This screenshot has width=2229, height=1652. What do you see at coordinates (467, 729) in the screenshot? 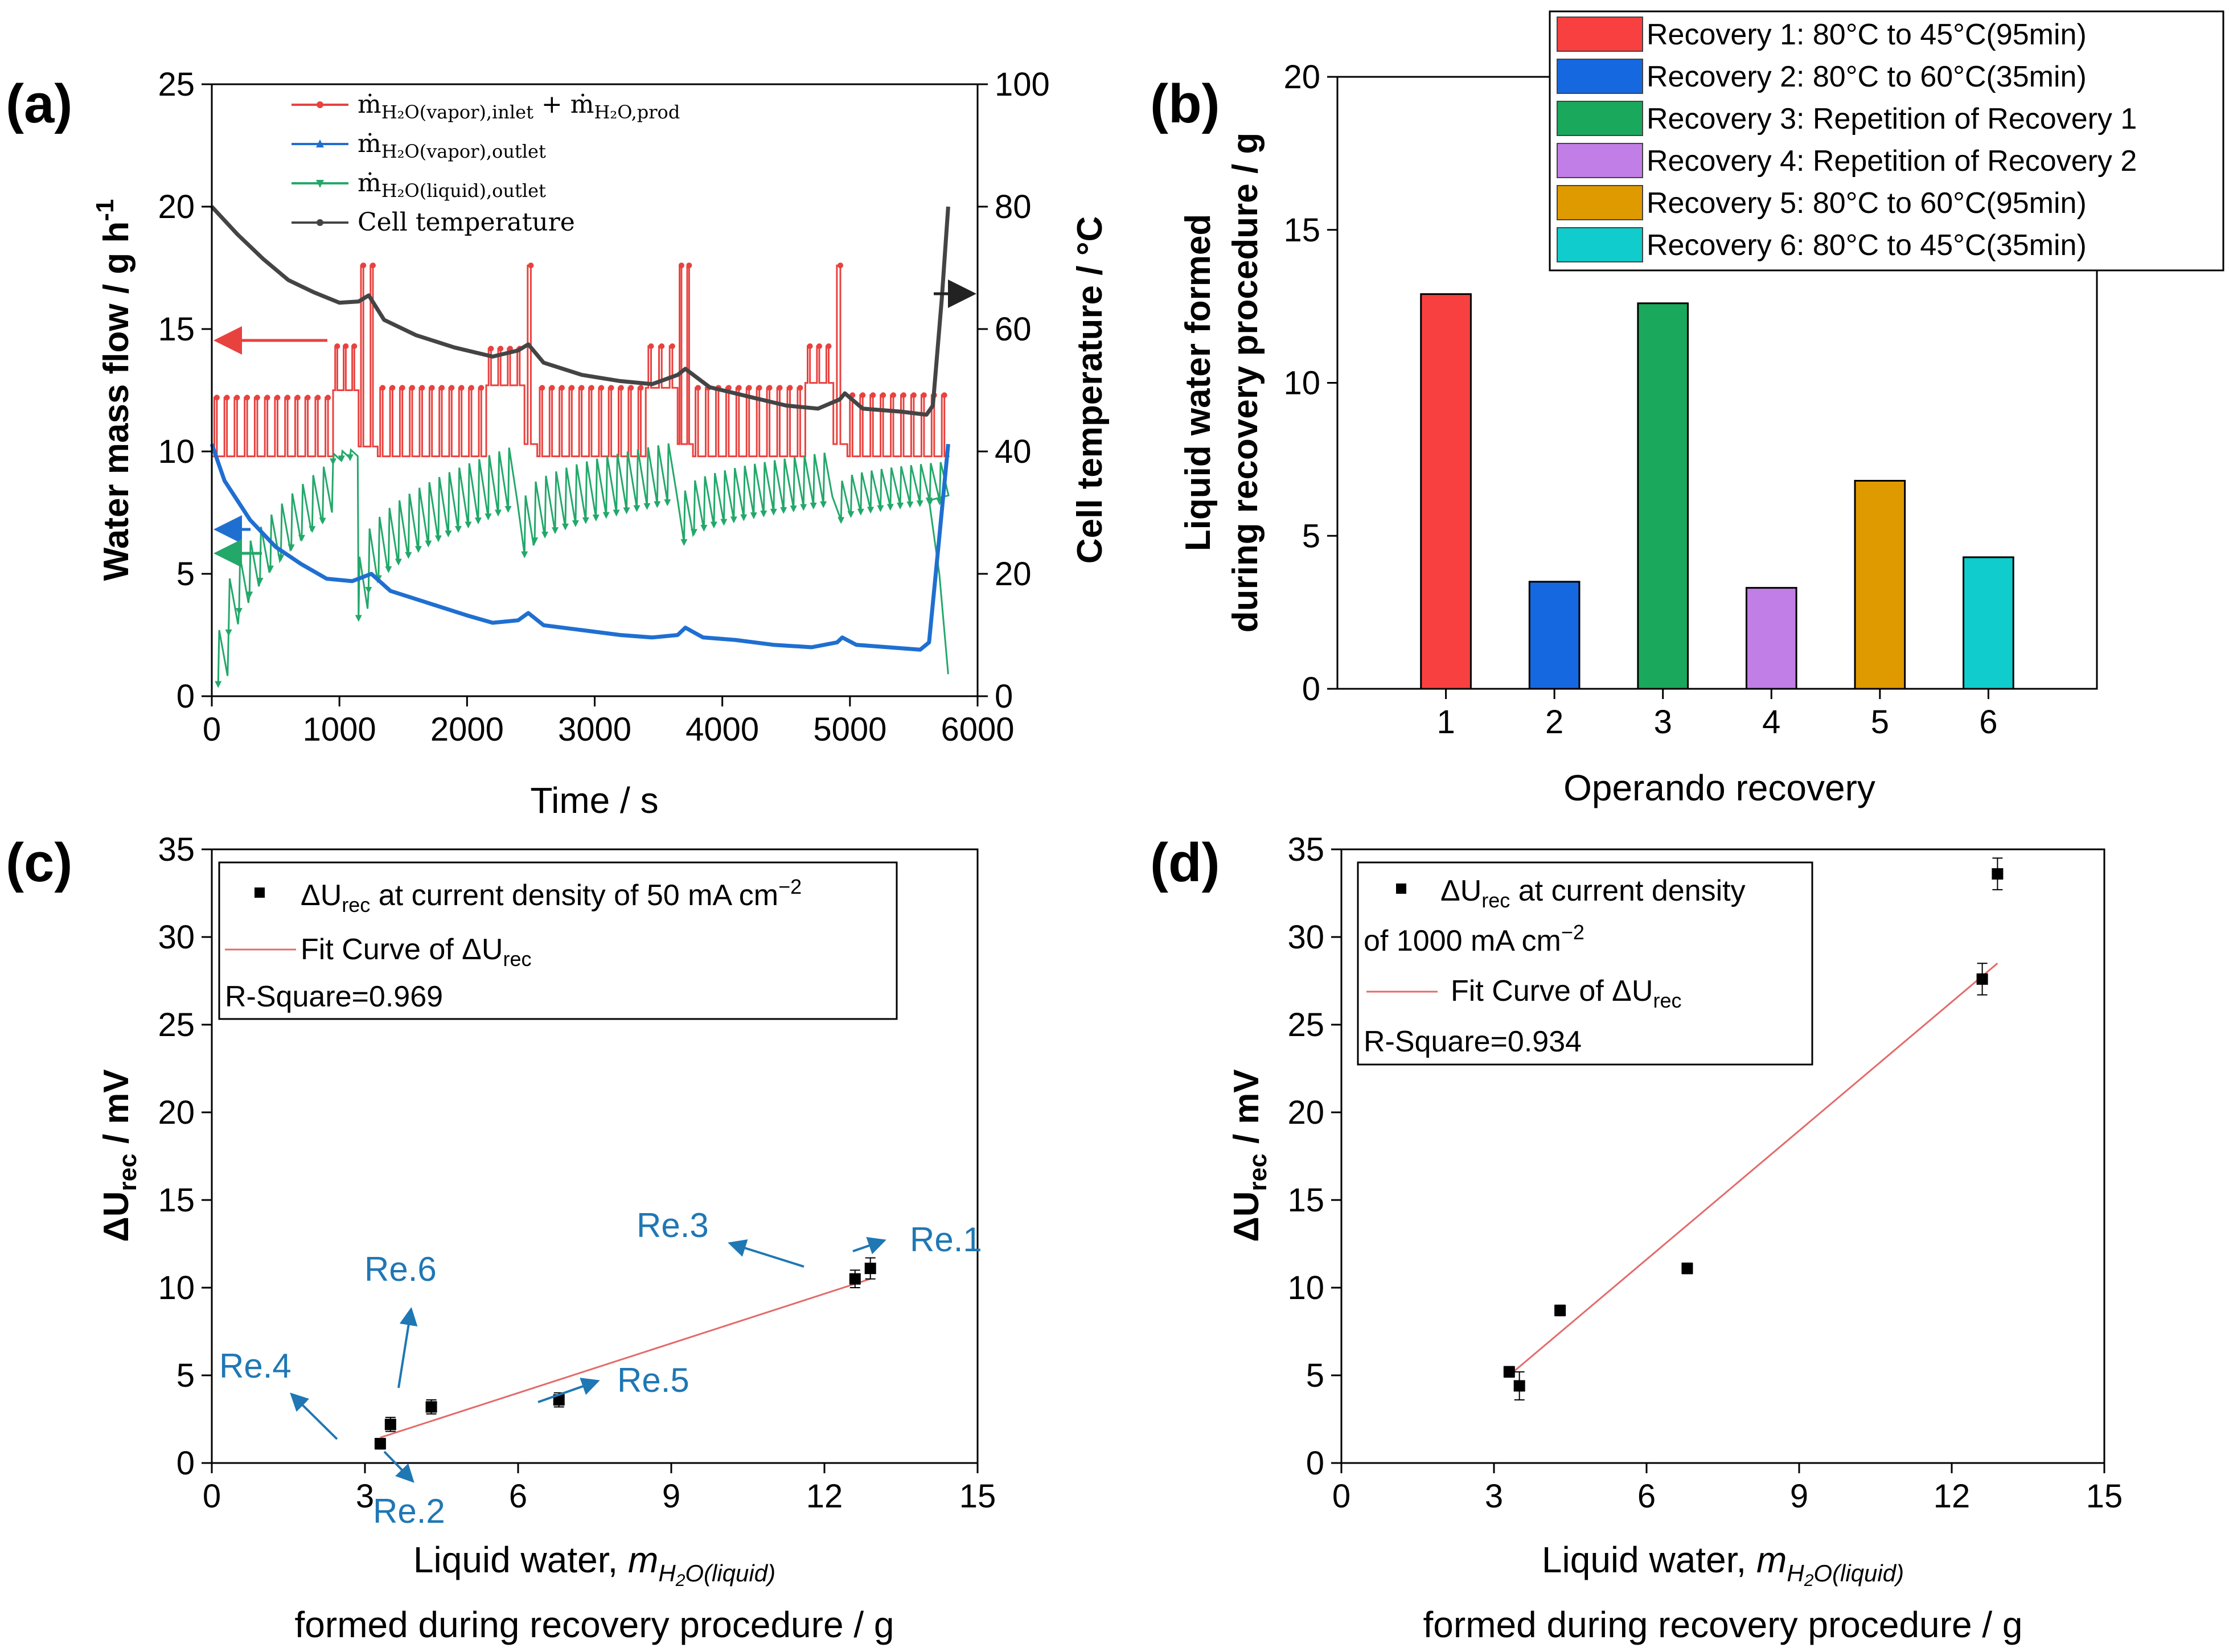
I see `panel-a-x-tick-label: 2000` at bounding box center [467, 729].